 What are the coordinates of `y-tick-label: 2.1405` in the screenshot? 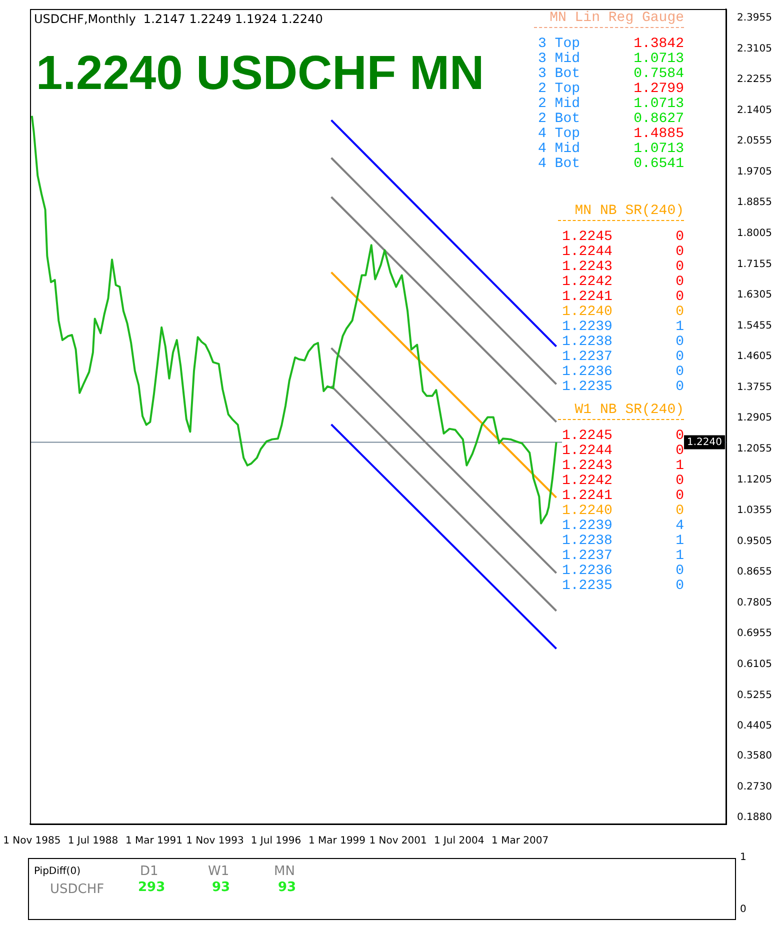 It's located at (754, 110).